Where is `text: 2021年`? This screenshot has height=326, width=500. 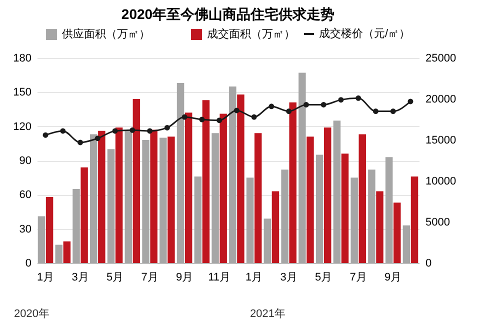
text: 2021年 is located at coordinates (268, 314).